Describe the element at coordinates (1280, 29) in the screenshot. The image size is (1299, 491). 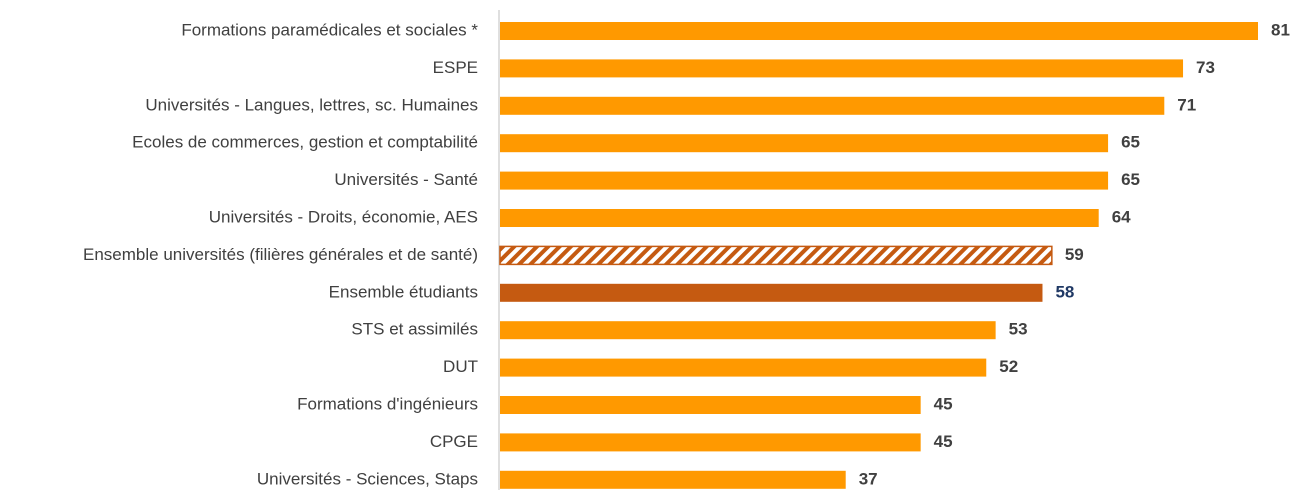
I see `value-label: 81` at that location.